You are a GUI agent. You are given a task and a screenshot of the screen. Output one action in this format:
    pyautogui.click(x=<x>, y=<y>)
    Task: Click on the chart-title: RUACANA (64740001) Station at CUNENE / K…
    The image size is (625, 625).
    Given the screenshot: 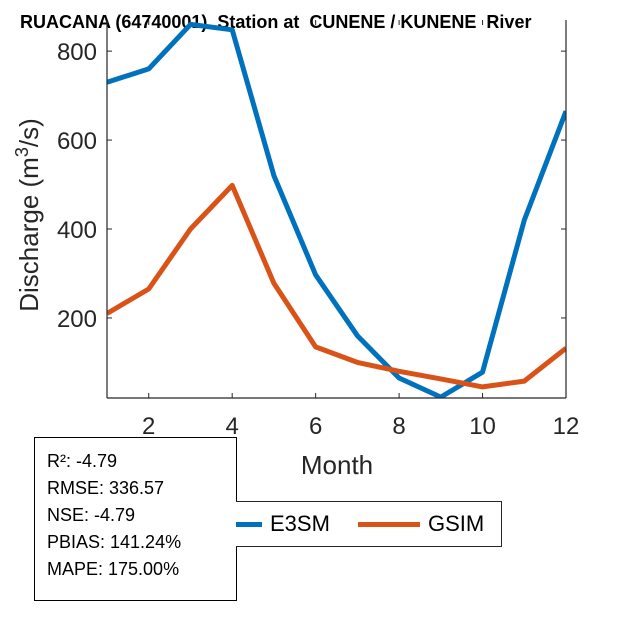 What is the action you would take?
    pyautogui.click(x=276, y=22)
    